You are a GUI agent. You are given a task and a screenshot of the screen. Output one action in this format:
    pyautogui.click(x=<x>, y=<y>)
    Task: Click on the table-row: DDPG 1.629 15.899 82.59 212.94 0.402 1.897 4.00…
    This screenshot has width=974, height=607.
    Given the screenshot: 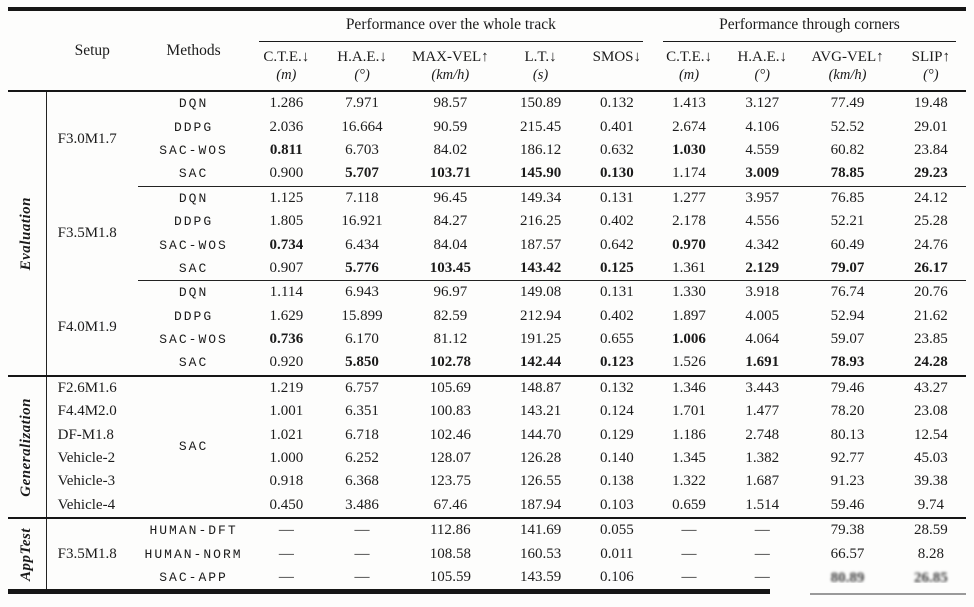 What is the action you would take?
    pyautogui.click(x=487, y=316)
    